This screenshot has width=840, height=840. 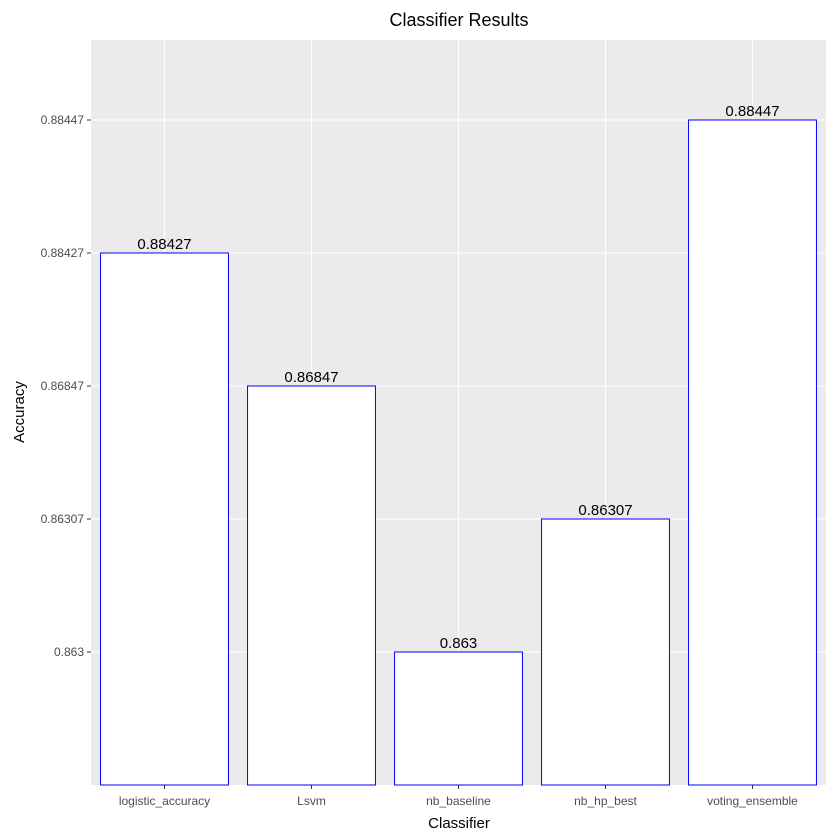 I want to click on chart-title: Classifier Results, so click(x=458, y=20).